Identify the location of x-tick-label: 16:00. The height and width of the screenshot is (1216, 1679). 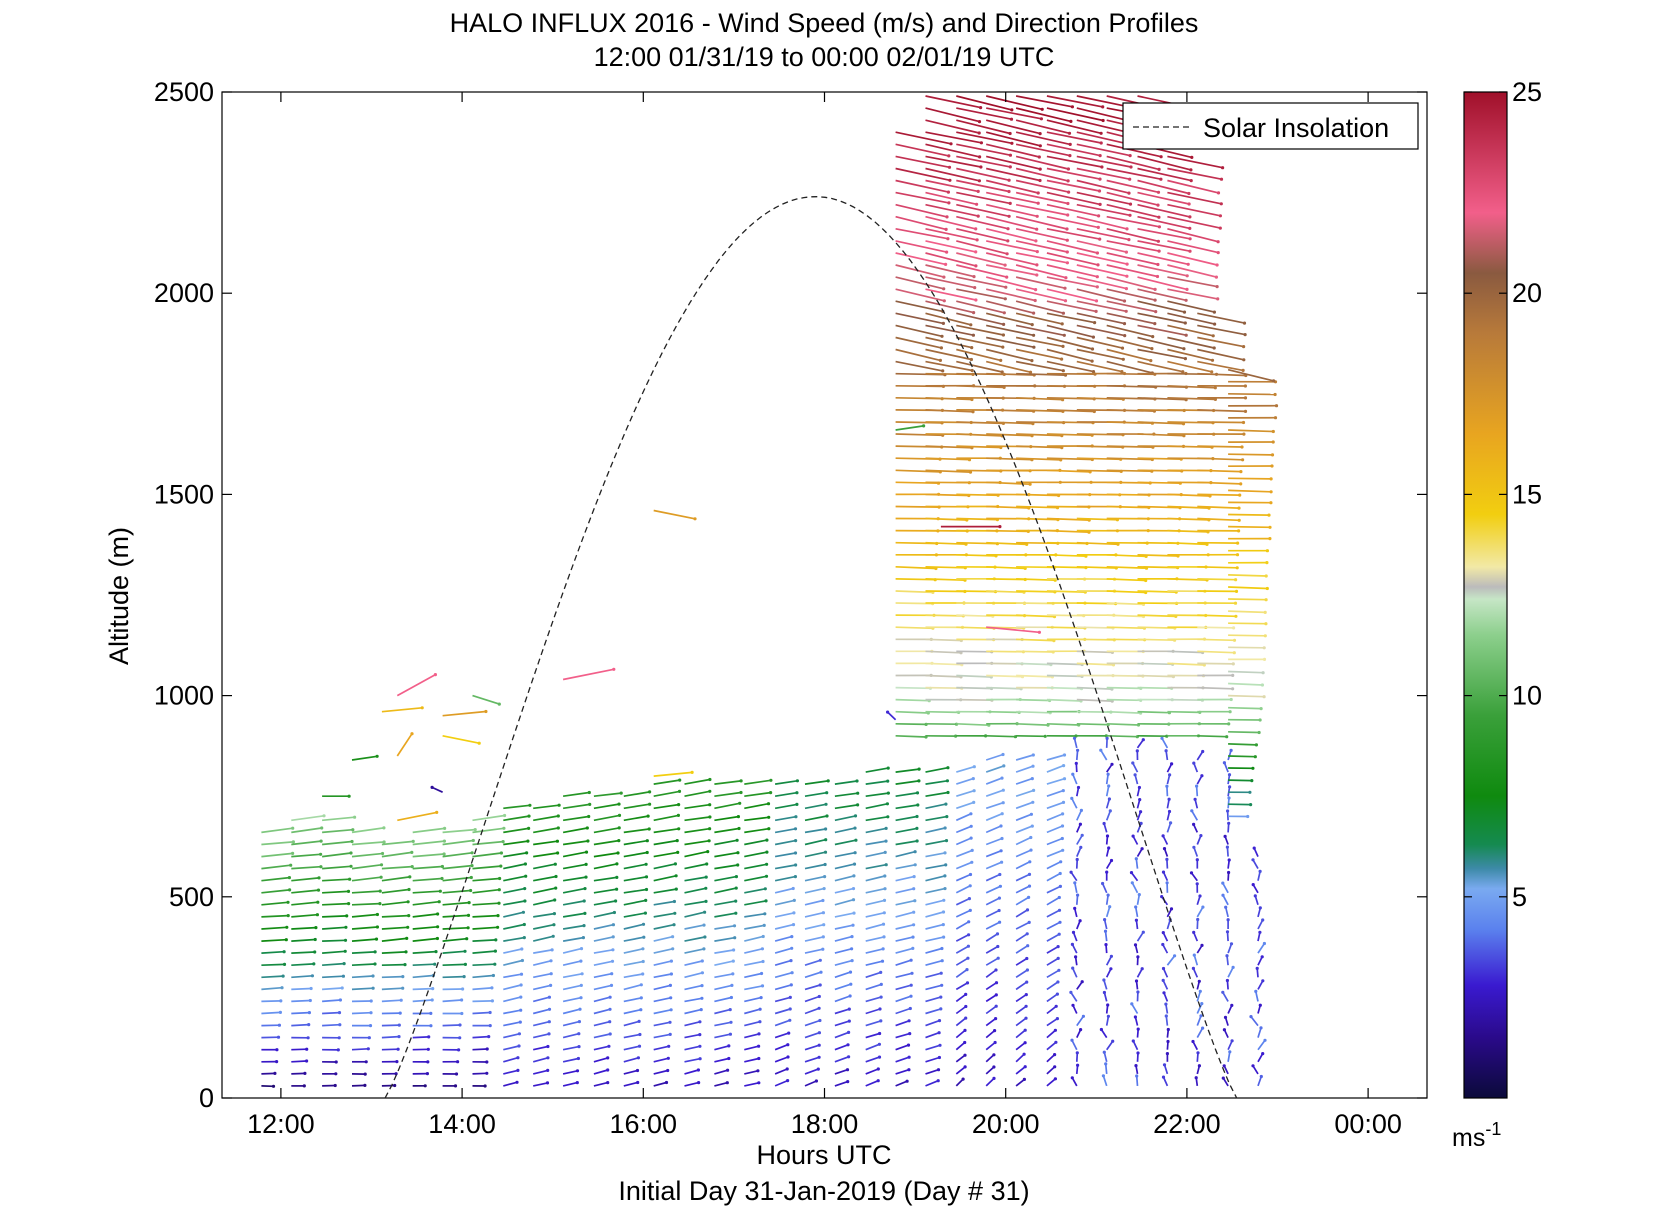
(644, 1124).